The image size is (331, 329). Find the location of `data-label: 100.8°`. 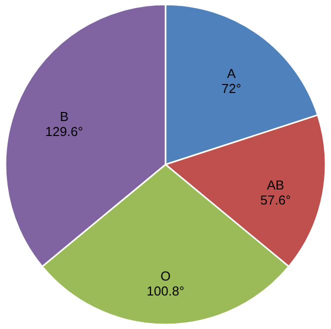

data-label: 100.8° is located at coordinates (165, 291).